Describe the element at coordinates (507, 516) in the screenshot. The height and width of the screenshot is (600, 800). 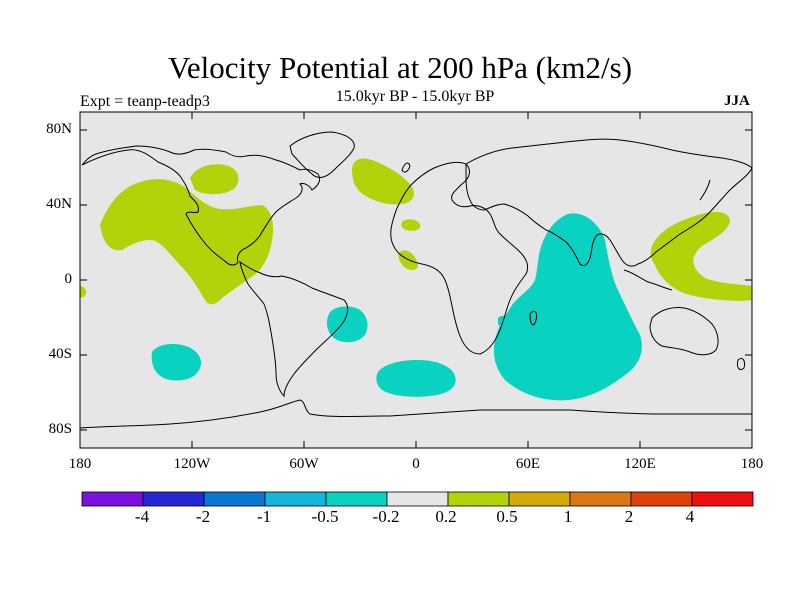
I see `colorbar-label: 0.5` at that location.